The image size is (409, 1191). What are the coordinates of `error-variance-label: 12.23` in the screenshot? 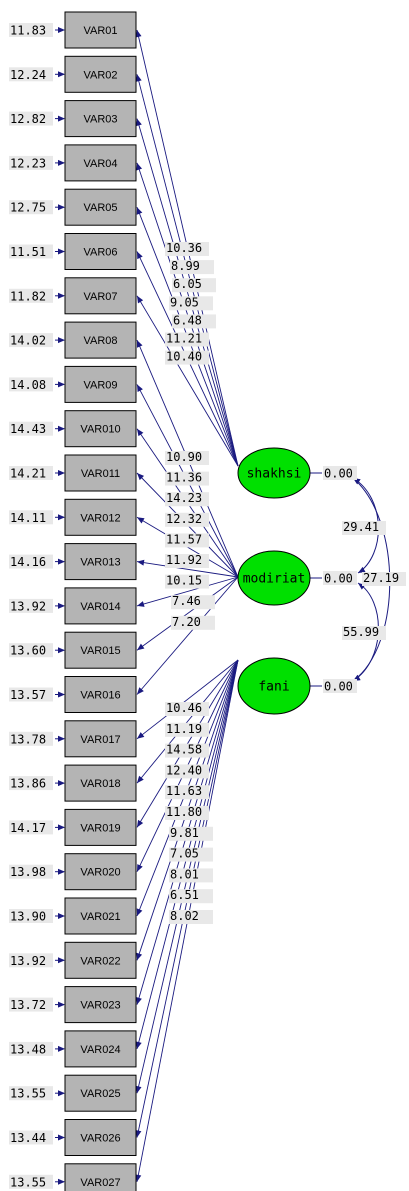 It's located at (28, 163).